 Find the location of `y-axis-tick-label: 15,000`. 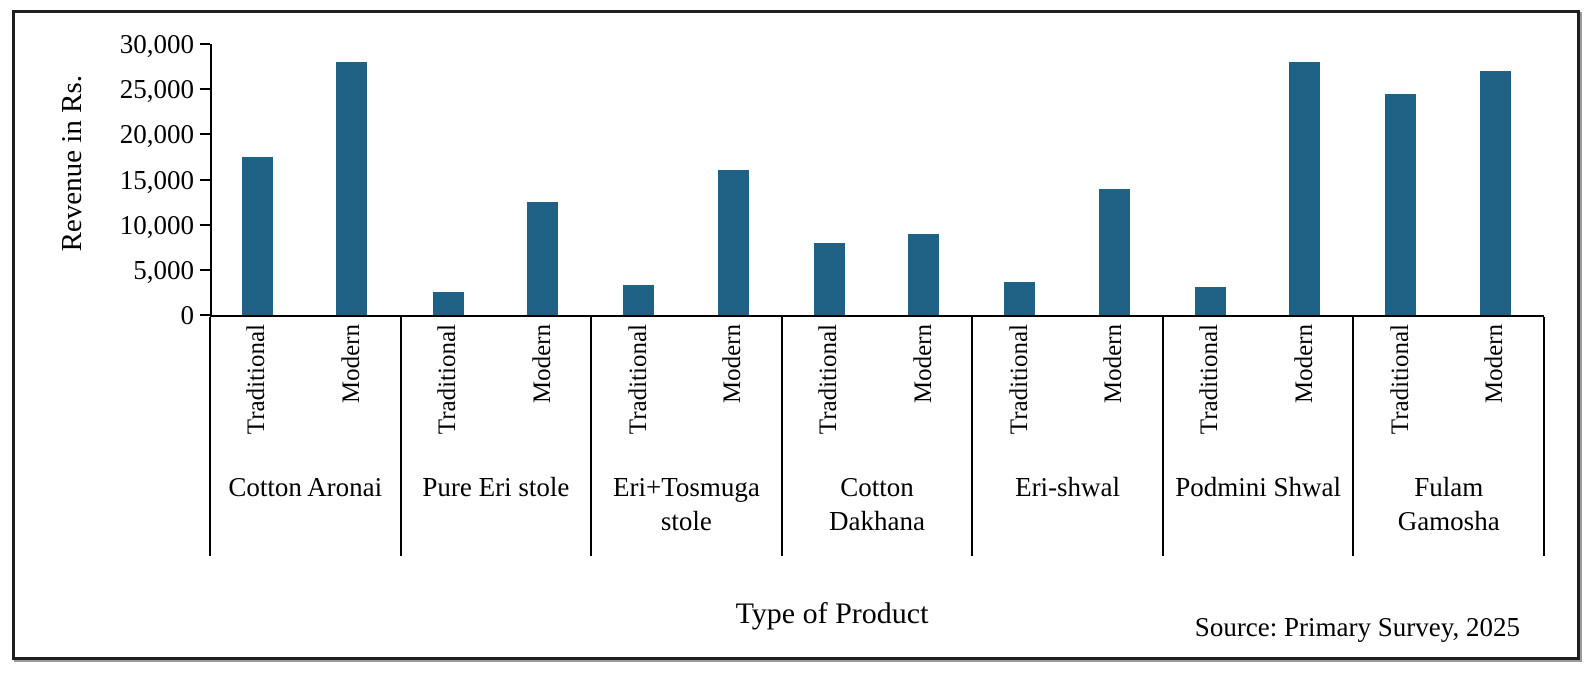

y-axis-tick-label: 15,000 is located at coordinates (156, 179).